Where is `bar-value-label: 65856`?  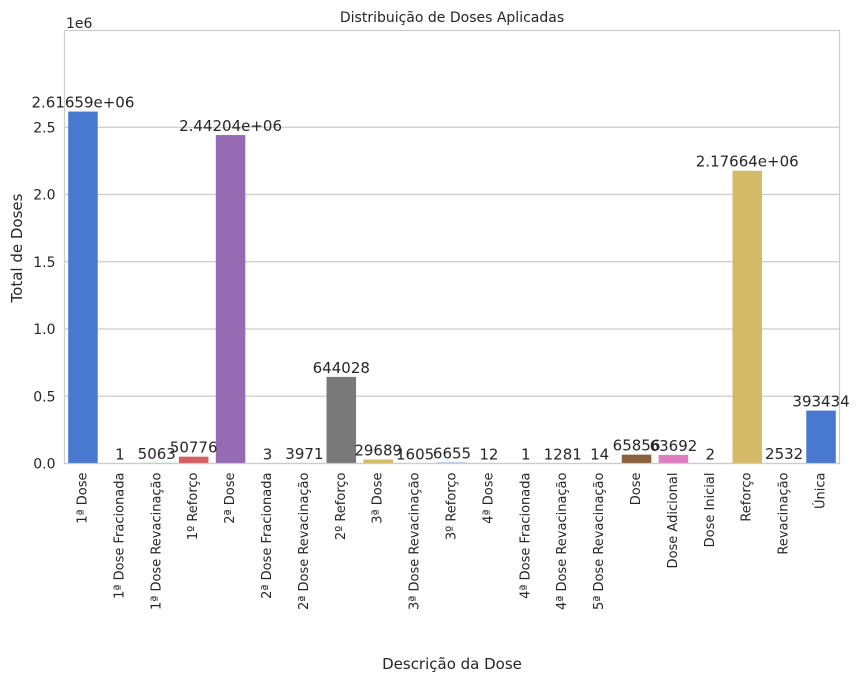 bar-value-label: 65856 is located at coordinates (637, 446).